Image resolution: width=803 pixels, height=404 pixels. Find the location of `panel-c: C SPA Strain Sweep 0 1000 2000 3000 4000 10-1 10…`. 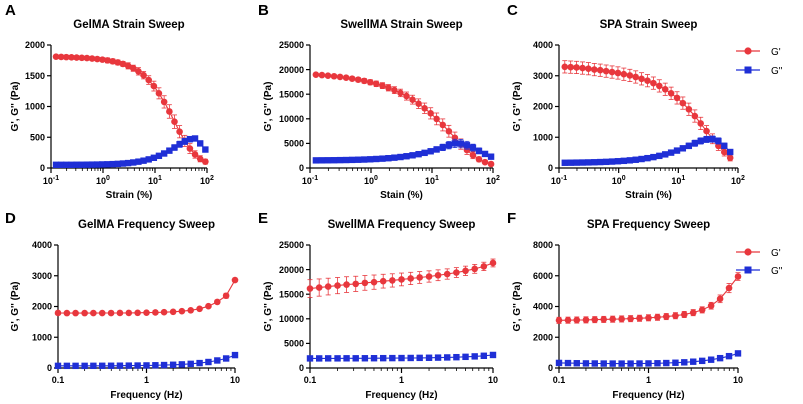

panel-c: C SPA Strain Sweep 0 1000 2000 3000 4000 10-1 10… is located at coordinates (626, 101).